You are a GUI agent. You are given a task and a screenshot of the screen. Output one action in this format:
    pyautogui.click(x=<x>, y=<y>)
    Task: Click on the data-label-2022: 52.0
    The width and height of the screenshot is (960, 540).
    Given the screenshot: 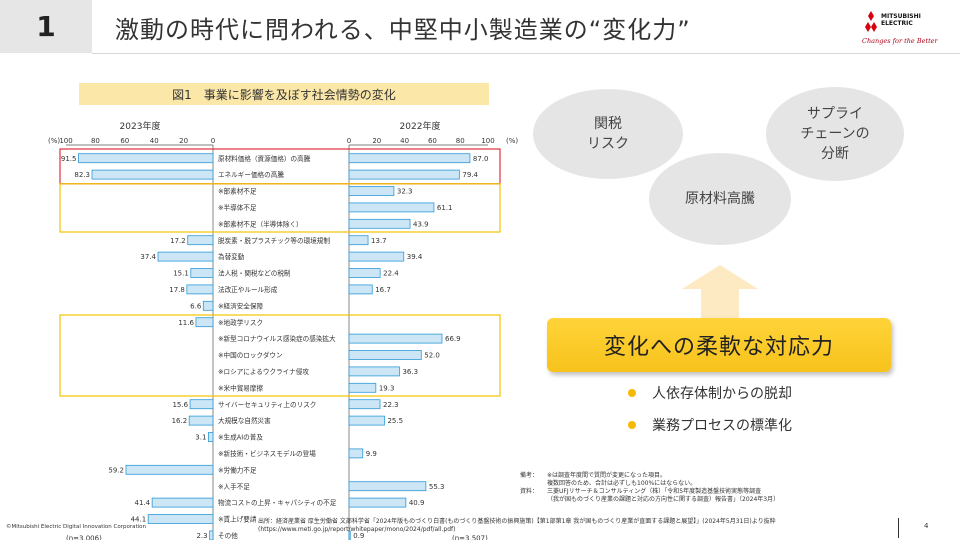 What is the action you would take?
    pyautogui.click(x=432, y=356)
    